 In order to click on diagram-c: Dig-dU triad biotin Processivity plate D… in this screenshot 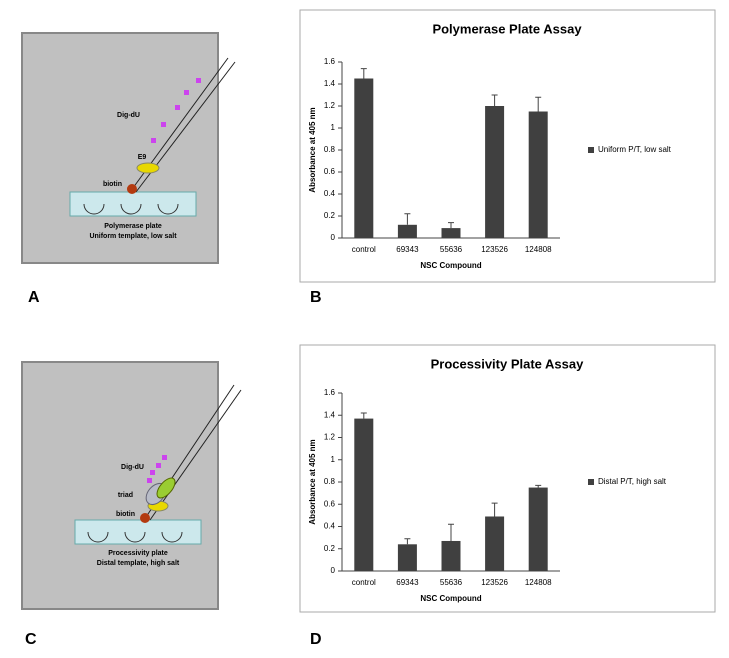, I will do `click(131, 485)`.